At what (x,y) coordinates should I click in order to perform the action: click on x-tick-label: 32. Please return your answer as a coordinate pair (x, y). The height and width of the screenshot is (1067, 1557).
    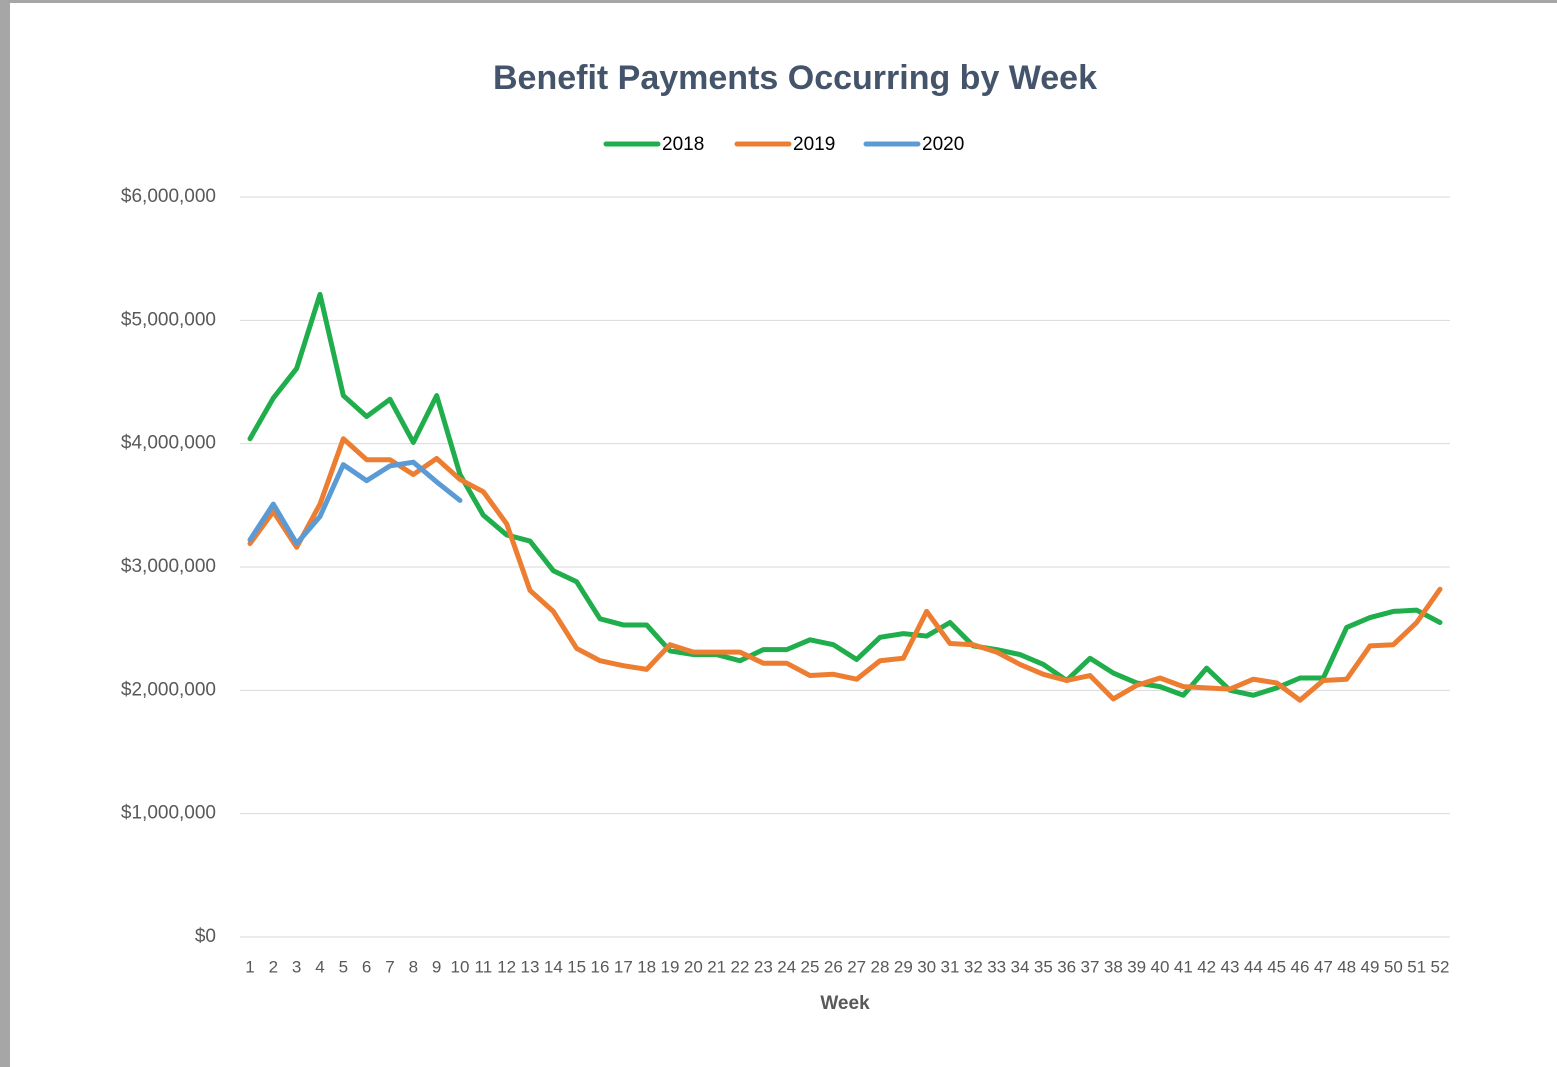
    Looking at the image, I should click on (973, 966).